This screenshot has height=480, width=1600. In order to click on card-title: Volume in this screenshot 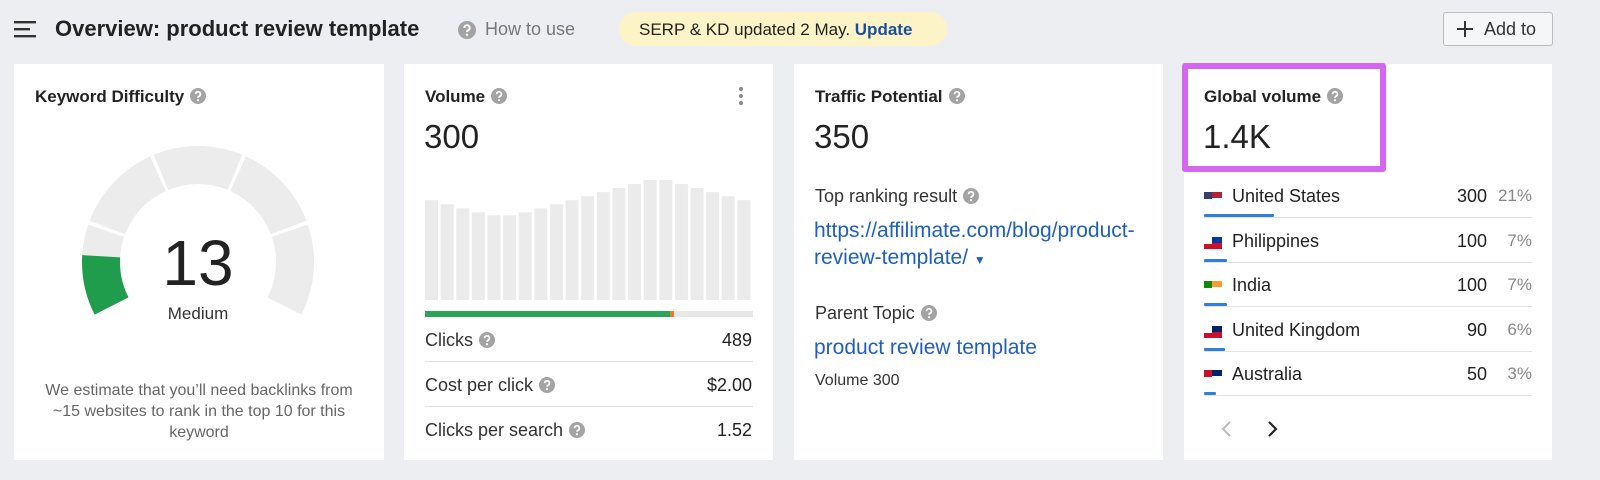, I will do `click(466, 97)`.